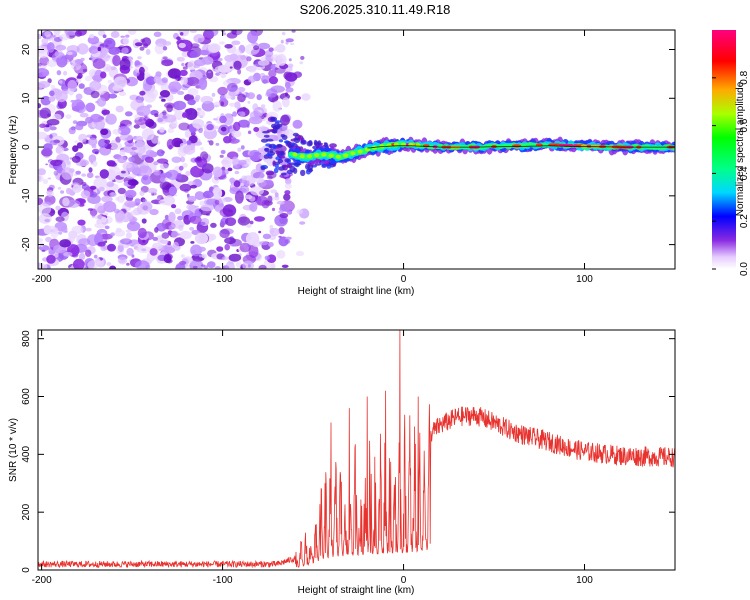 The height and width of the screenshot is (600, 750). I want to click on snr-y-tick-label-0: 0, so click(26, 570).